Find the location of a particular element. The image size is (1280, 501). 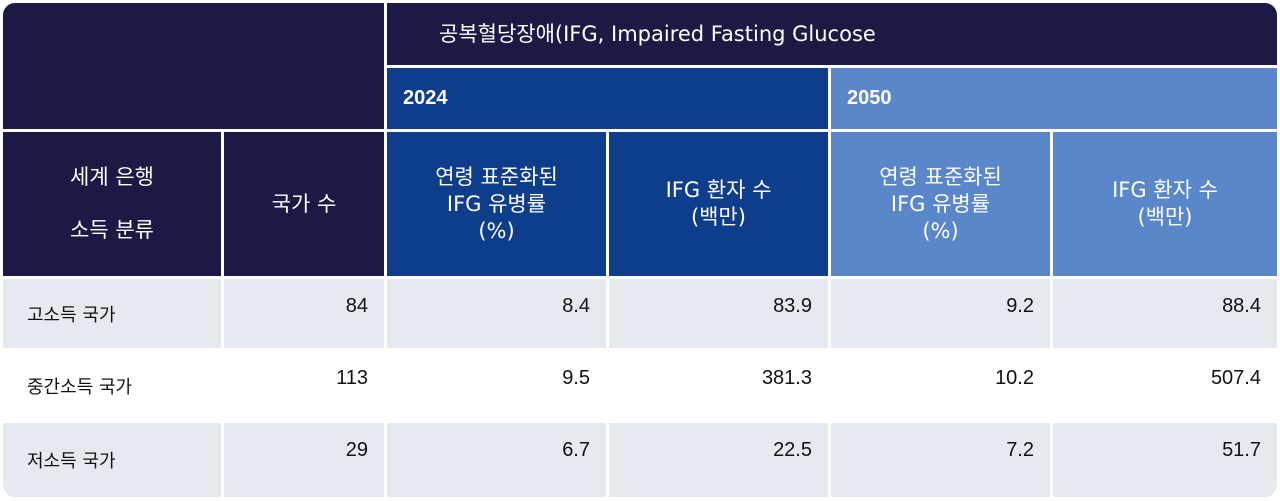

col-header-patients-2024: IFG 환자 수 (백만) is located at coordinates (718, 204).